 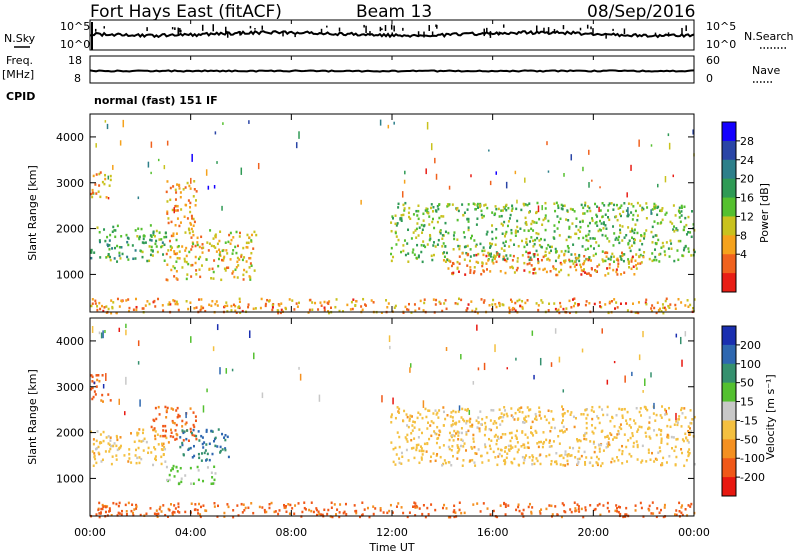 What do you see at coordinates (70, 387) in the screenshot?
I see `y-tick-label: 3000` at bounding box center [70, 387].